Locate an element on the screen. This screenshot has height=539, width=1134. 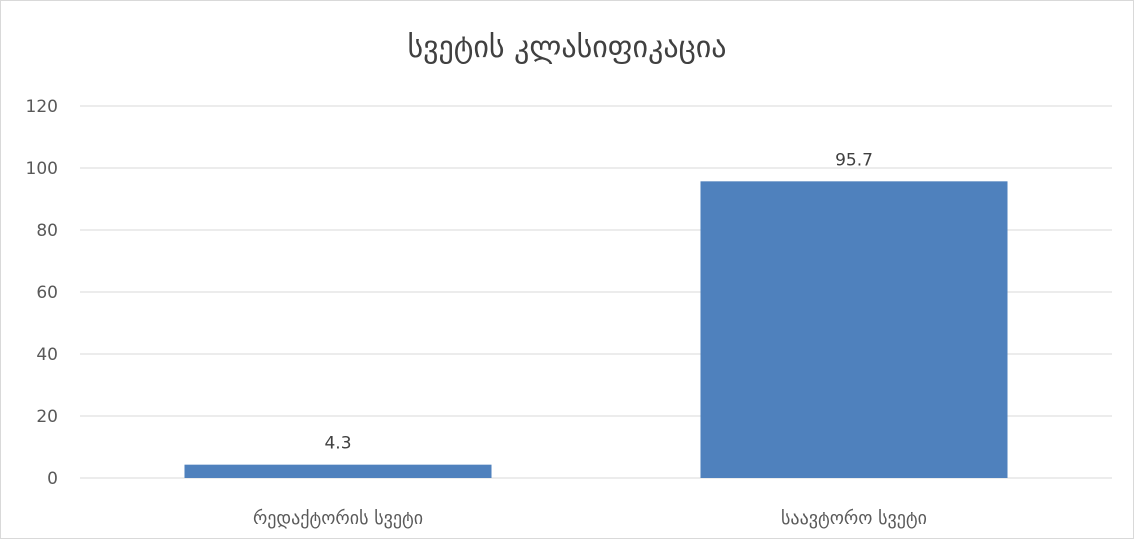
chart-title: სვეტის კლასიფიკაცია is located at coordinates (567, 47).